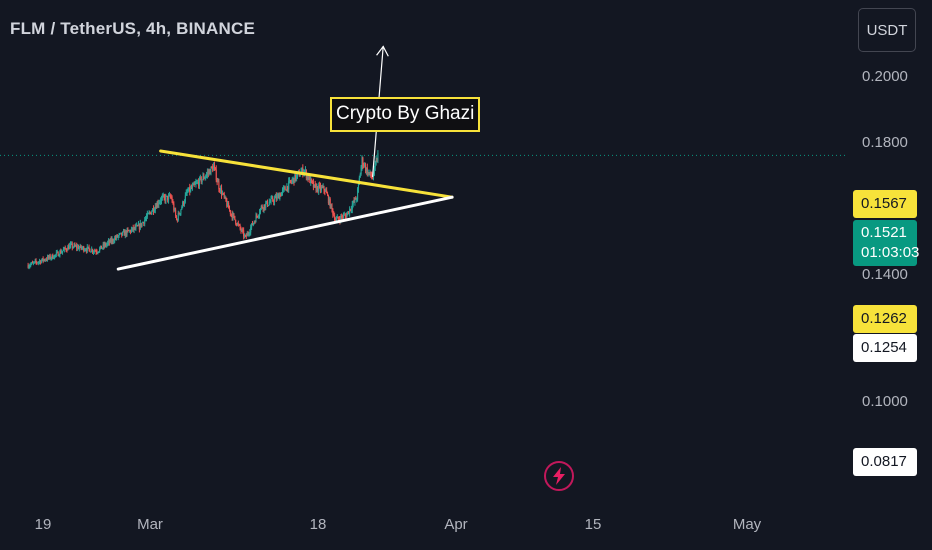 The height and width of the screenshot is (550, 932). What do you see at coordinates (885, 142) in the screenshot?
I see `price-tick: 0.1800` at bounding box center [885, 142].